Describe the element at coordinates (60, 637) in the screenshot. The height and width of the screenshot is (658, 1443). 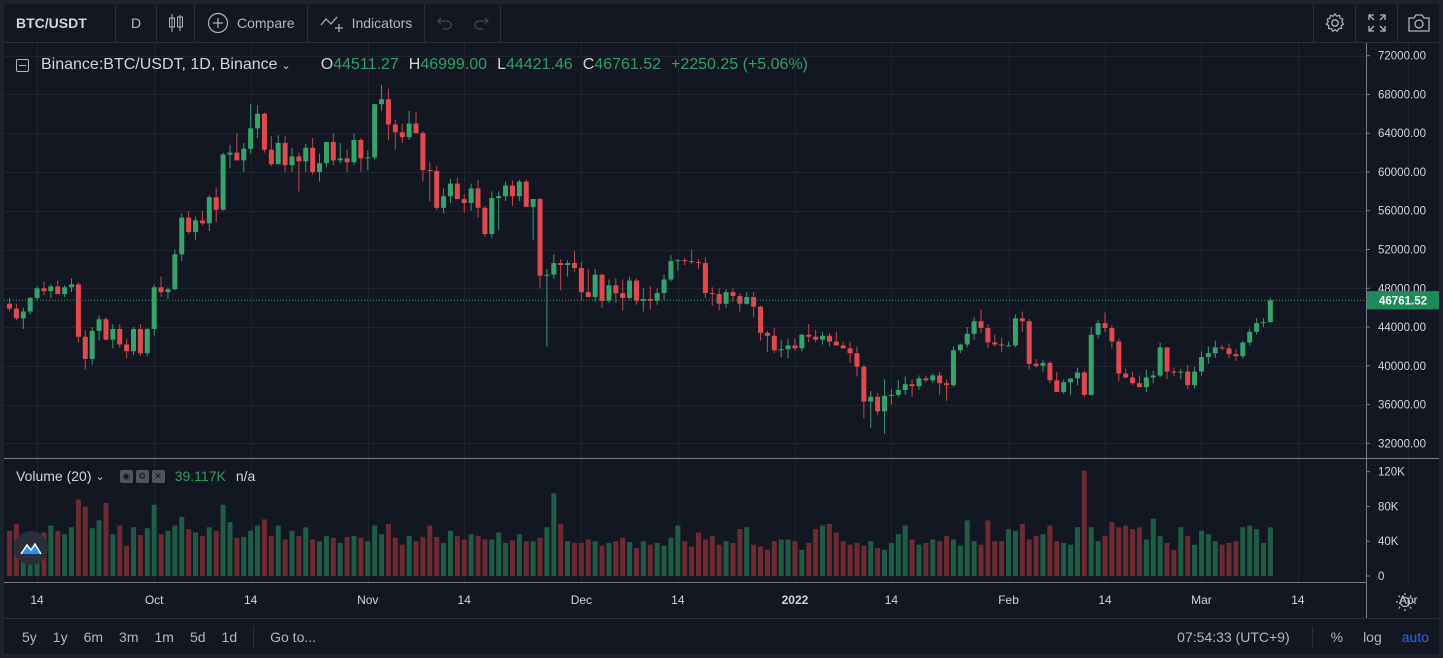
I see `range-1y-button: 1y` at that location.